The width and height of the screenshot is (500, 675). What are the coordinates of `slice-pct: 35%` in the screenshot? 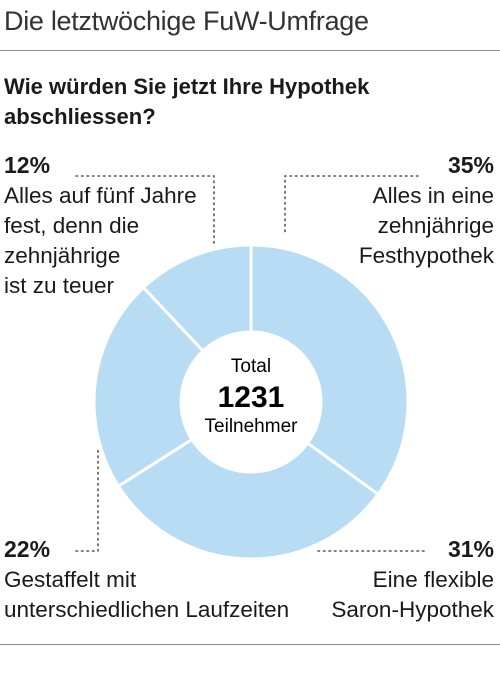 It's located at (470, 165).